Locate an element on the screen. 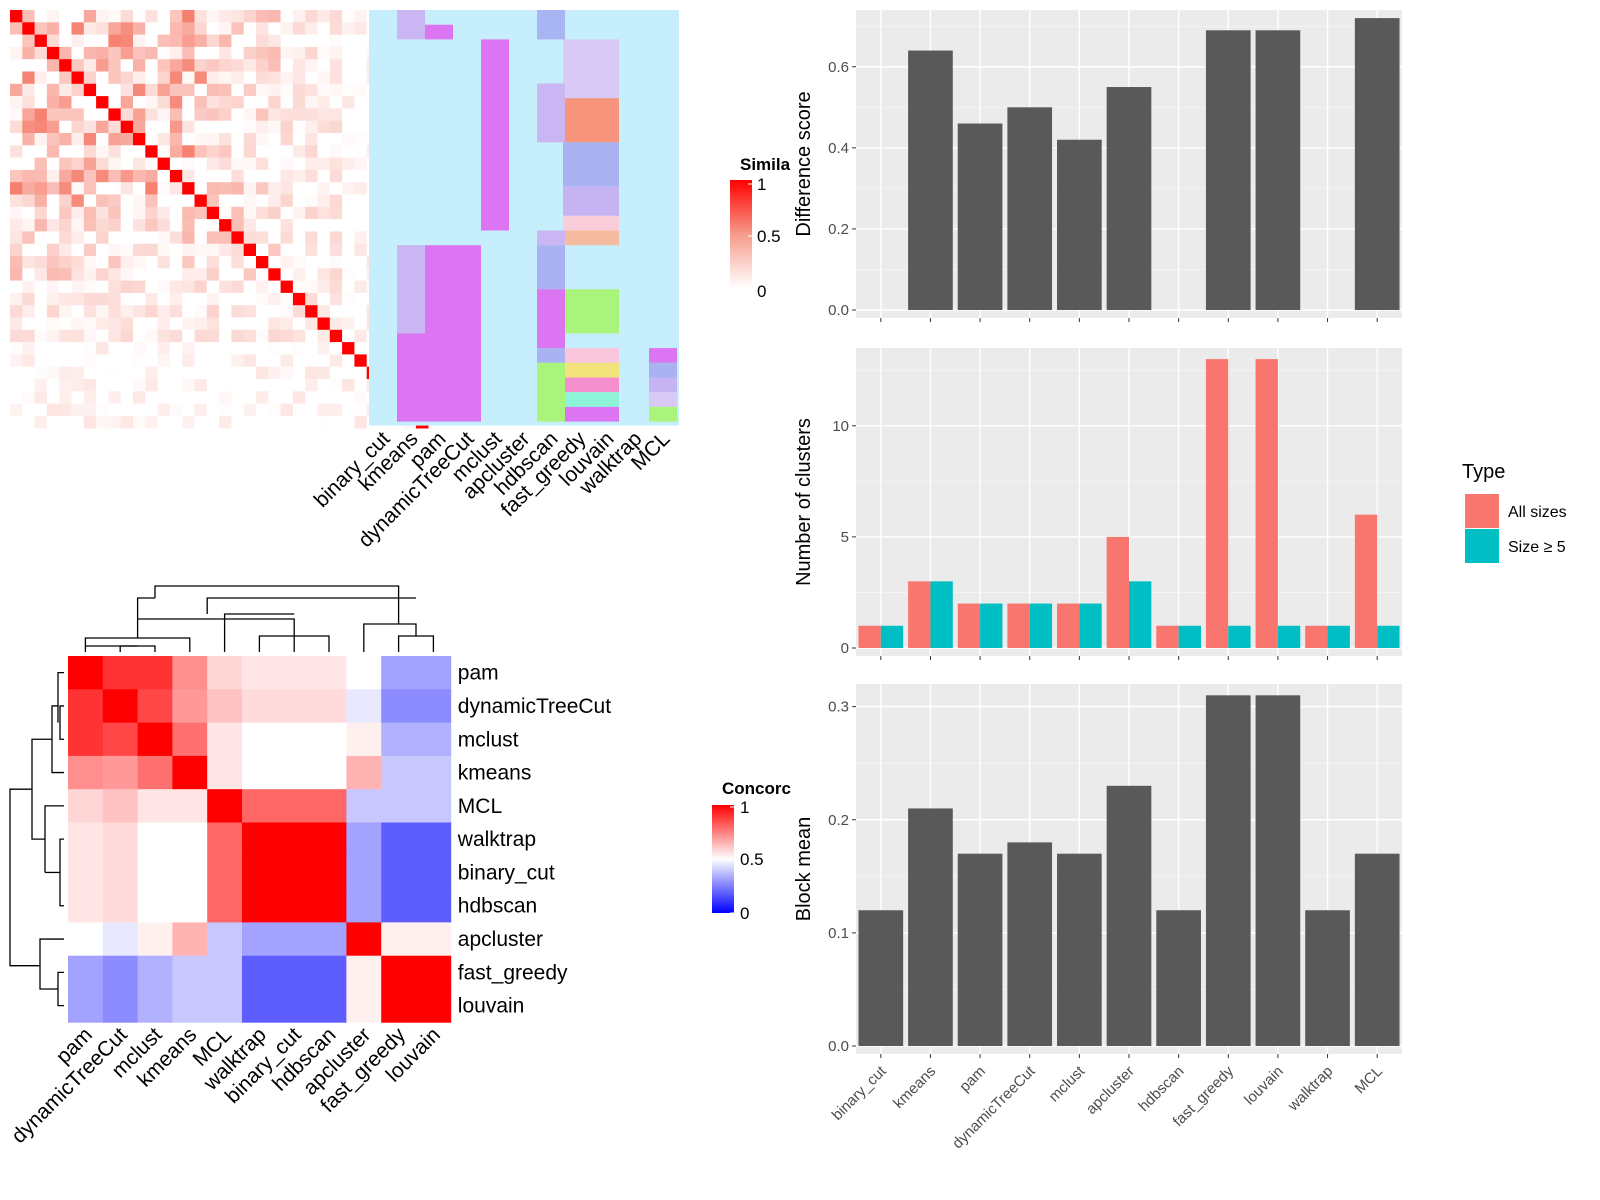  annotation-segment-pam is located at coordinates (439, 333).